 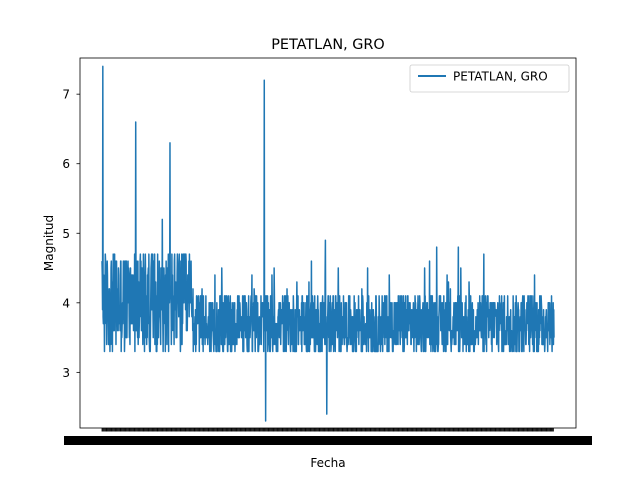 I want to click on chart-title: PETATLAN, GRO, so click(x=328, y=45).